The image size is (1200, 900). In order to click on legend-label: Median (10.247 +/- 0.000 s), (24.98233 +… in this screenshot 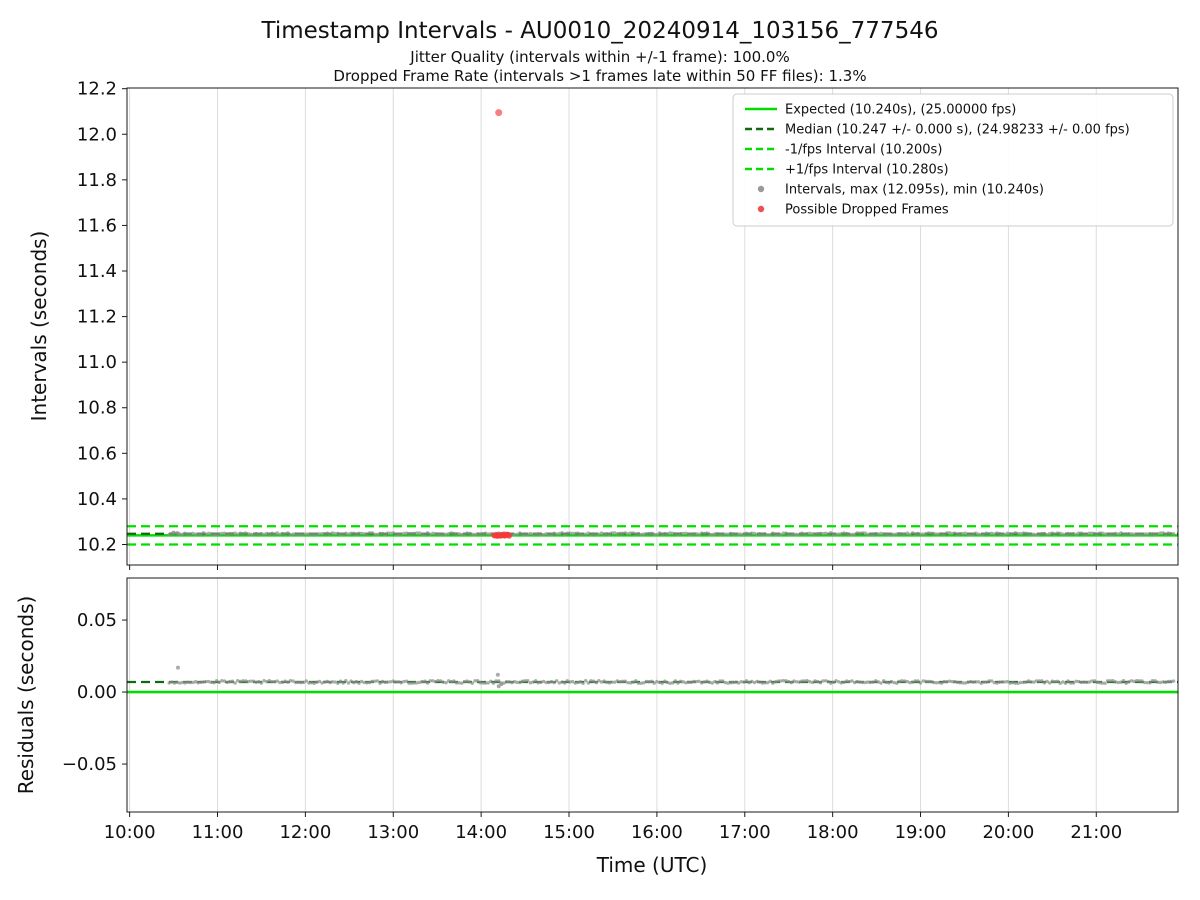, I will do `click(957, 130)`.